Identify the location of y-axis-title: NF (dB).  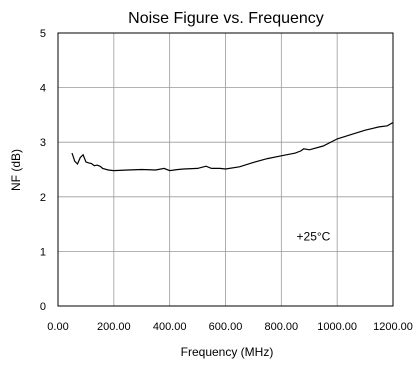
(16, 170).